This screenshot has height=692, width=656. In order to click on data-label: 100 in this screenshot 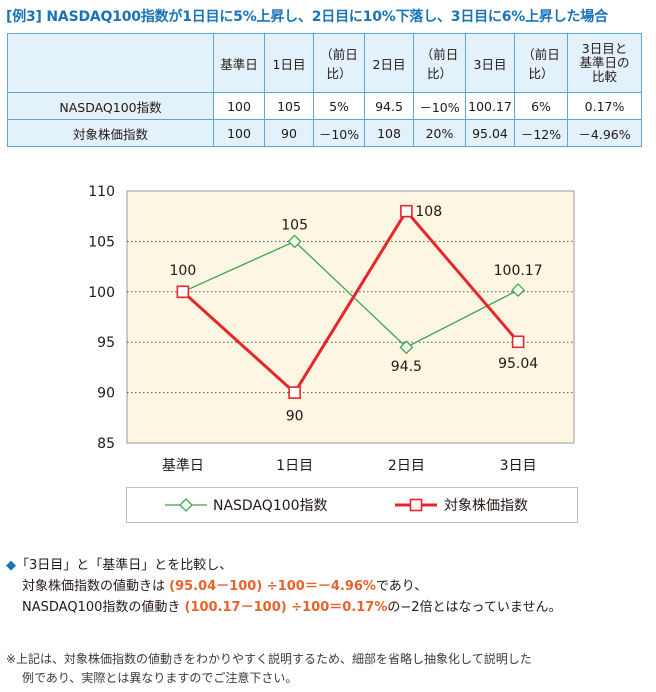, I will do `click(183, 271)`.